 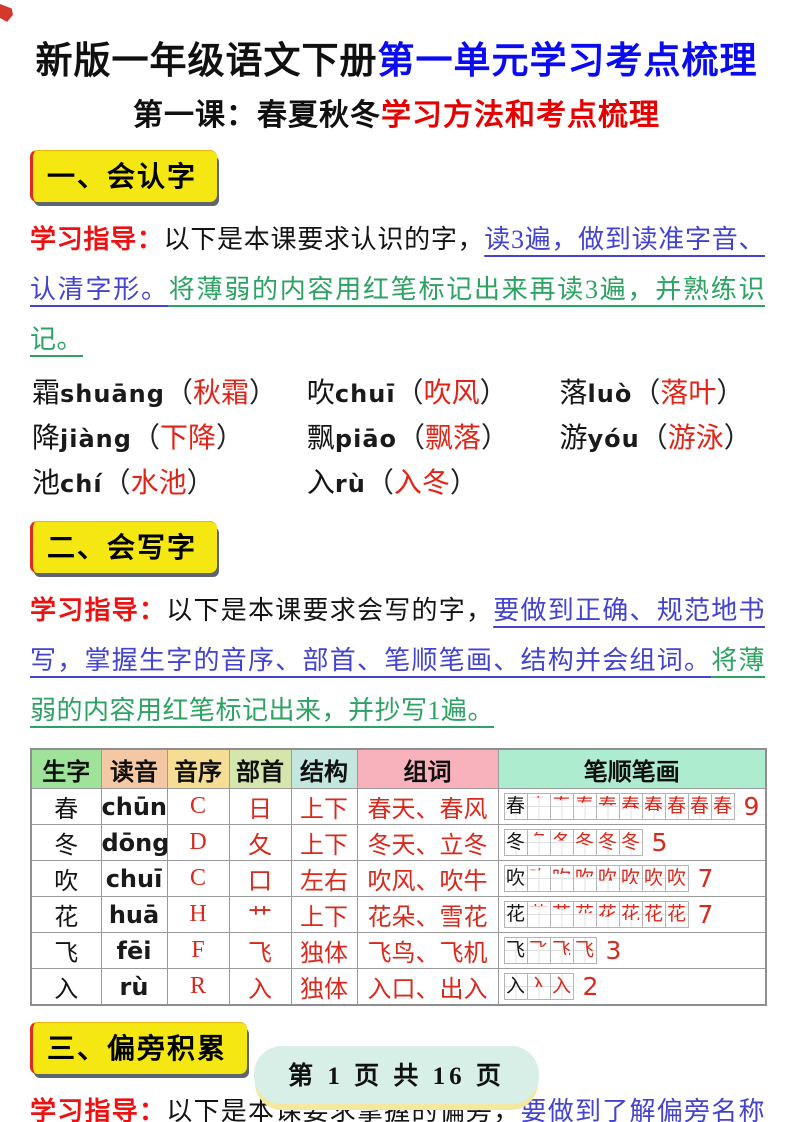 I want to click on pinyin-cell: rù, so click(x=134, y=987).